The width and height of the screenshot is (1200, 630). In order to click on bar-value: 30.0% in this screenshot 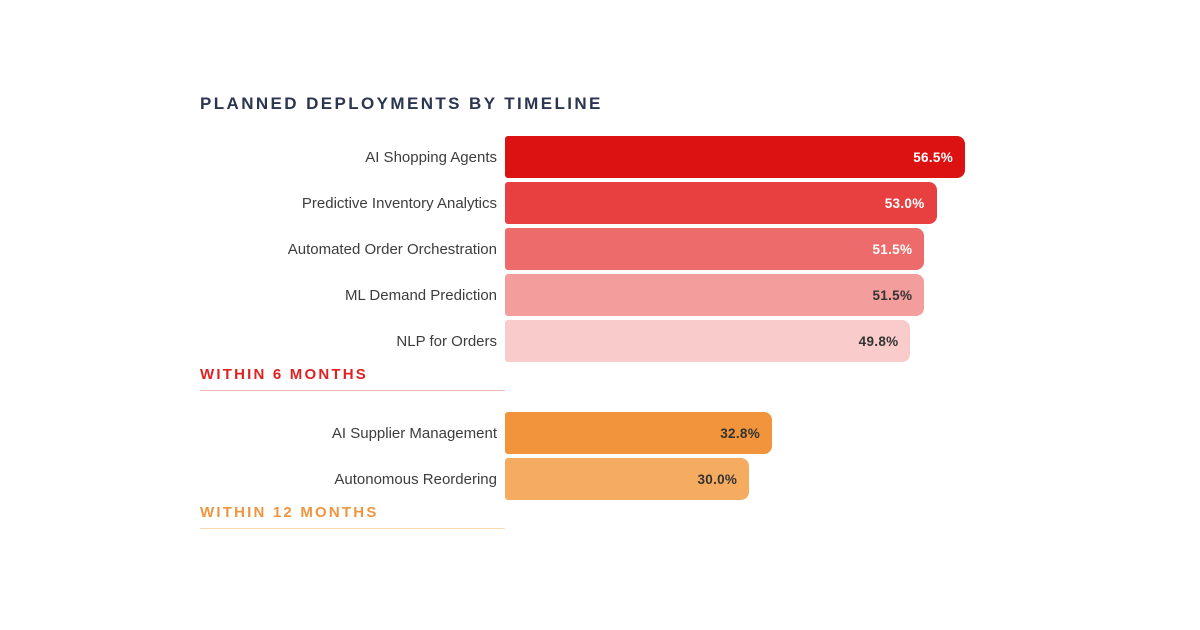, I will do `click(717, 479)`.